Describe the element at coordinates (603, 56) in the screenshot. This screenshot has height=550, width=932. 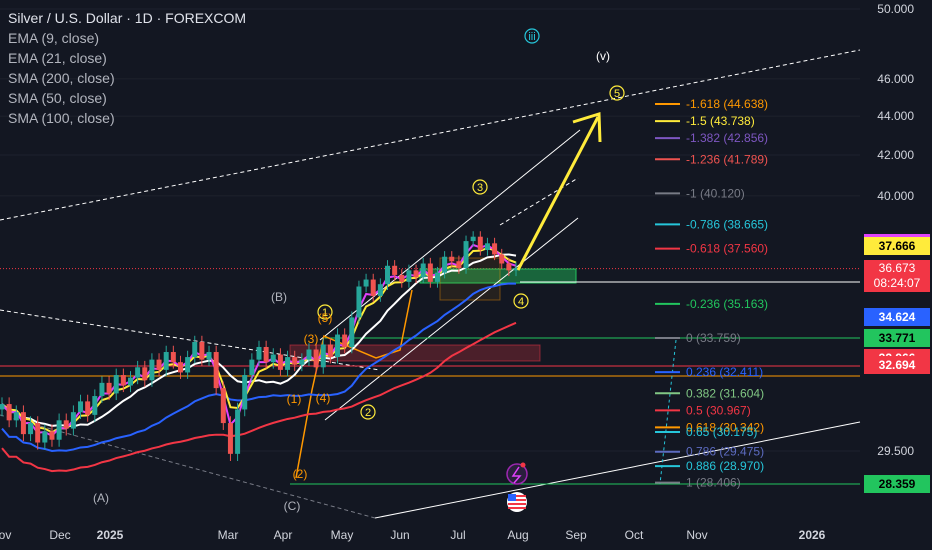
I see `wave-label: (v)` at that location.